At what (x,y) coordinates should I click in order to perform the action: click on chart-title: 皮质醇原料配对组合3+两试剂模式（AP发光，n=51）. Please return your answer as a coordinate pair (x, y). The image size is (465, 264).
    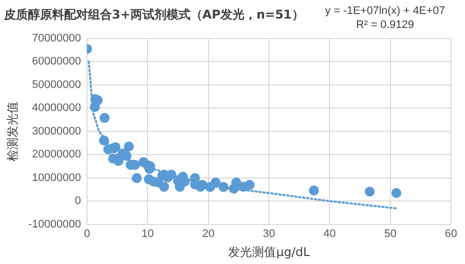
    Looking at the image, I should click on (153, 14).